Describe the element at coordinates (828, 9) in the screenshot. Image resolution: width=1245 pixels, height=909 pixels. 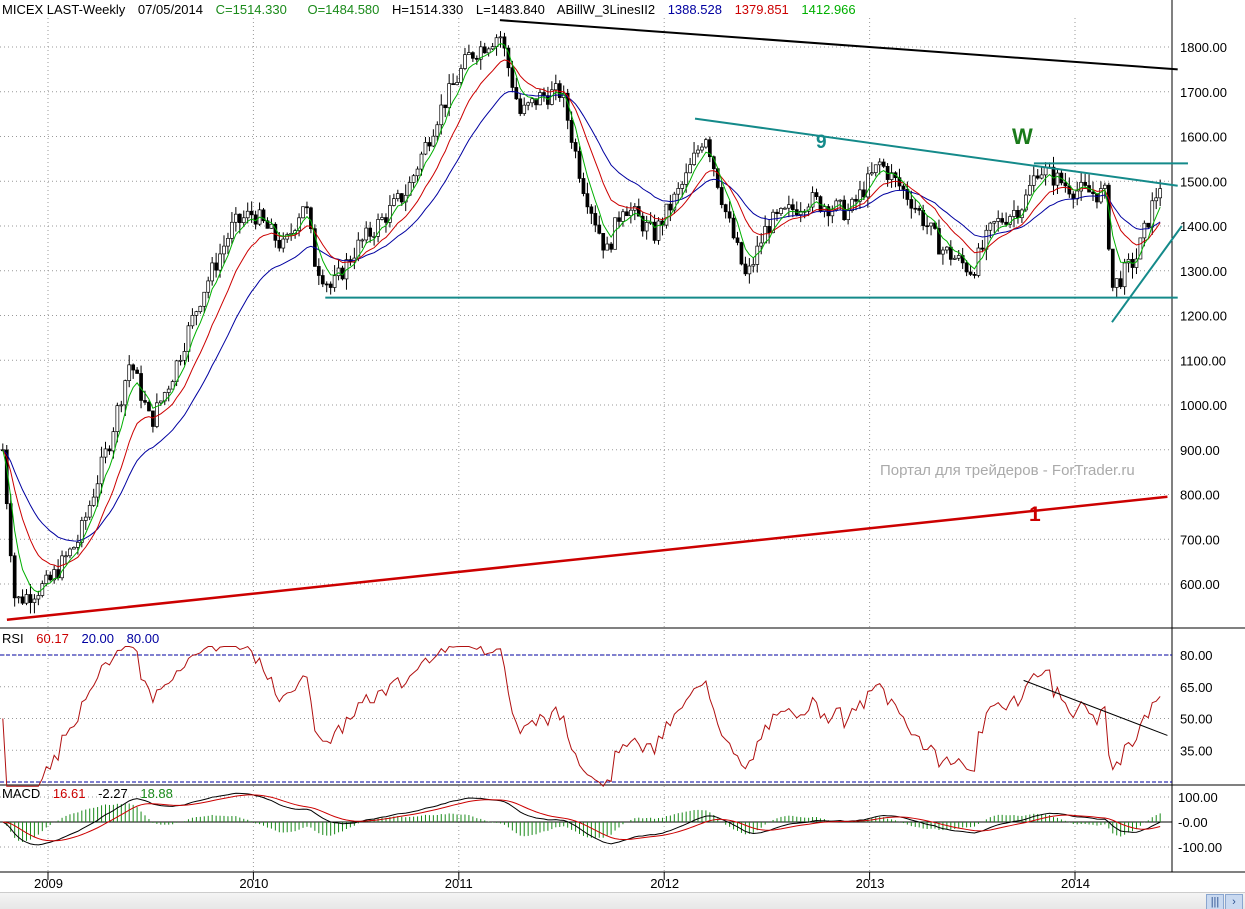
I see `green-line-value: 1412.966` at that location.